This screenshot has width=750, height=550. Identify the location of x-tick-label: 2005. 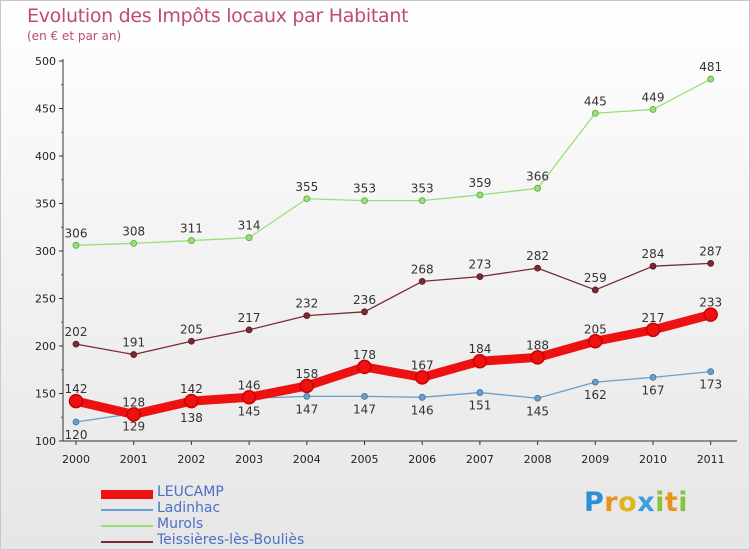
(365, 459).